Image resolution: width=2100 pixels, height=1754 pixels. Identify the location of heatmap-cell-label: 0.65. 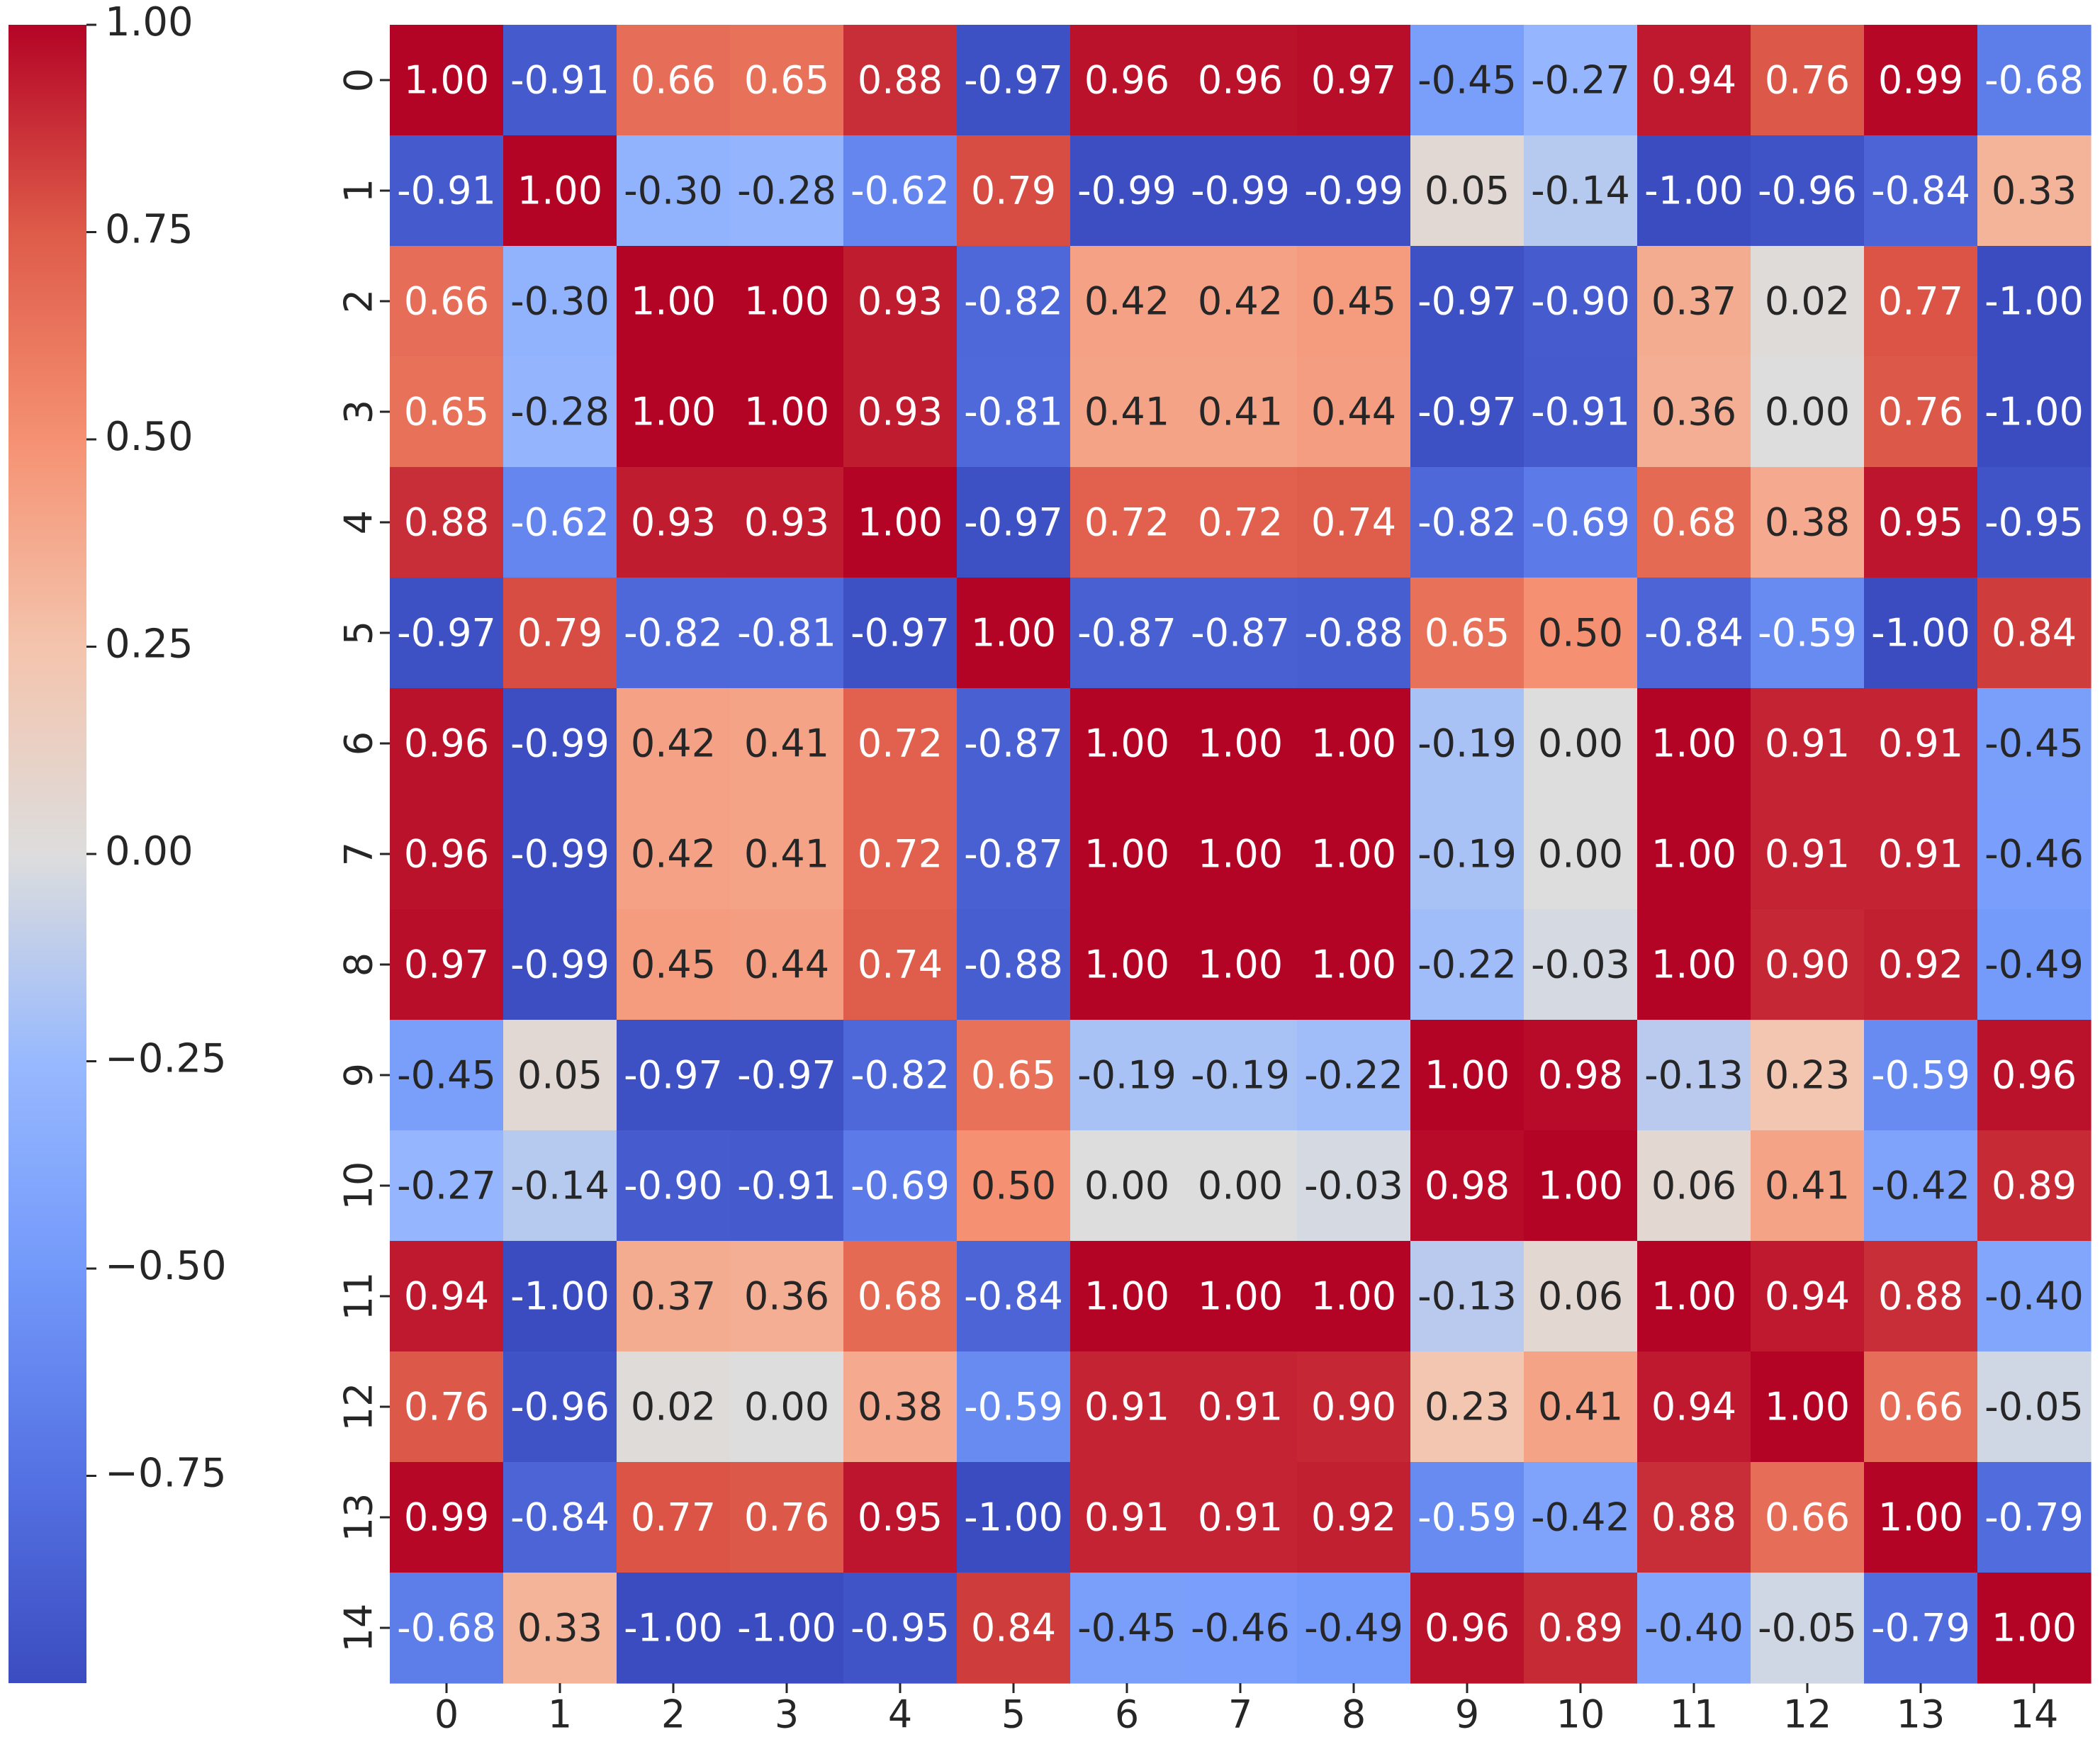
(1013, 1075).